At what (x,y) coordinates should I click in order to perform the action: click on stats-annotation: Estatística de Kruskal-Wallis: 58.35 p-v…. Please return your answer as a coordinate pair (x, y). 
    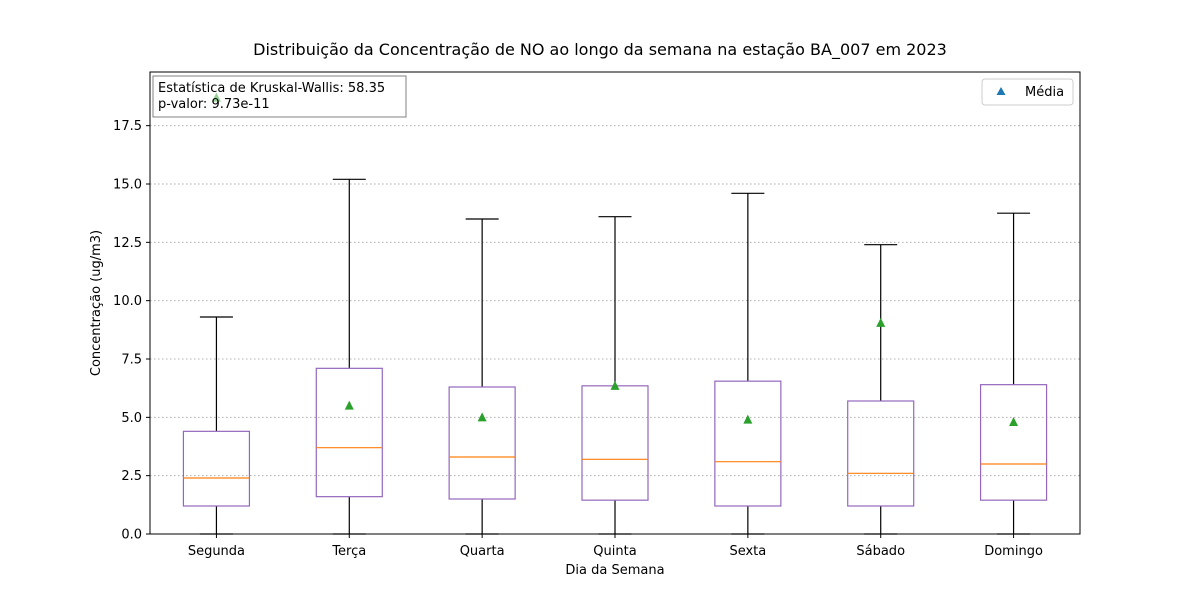
    Looking at the image, I should click on (279, 96).